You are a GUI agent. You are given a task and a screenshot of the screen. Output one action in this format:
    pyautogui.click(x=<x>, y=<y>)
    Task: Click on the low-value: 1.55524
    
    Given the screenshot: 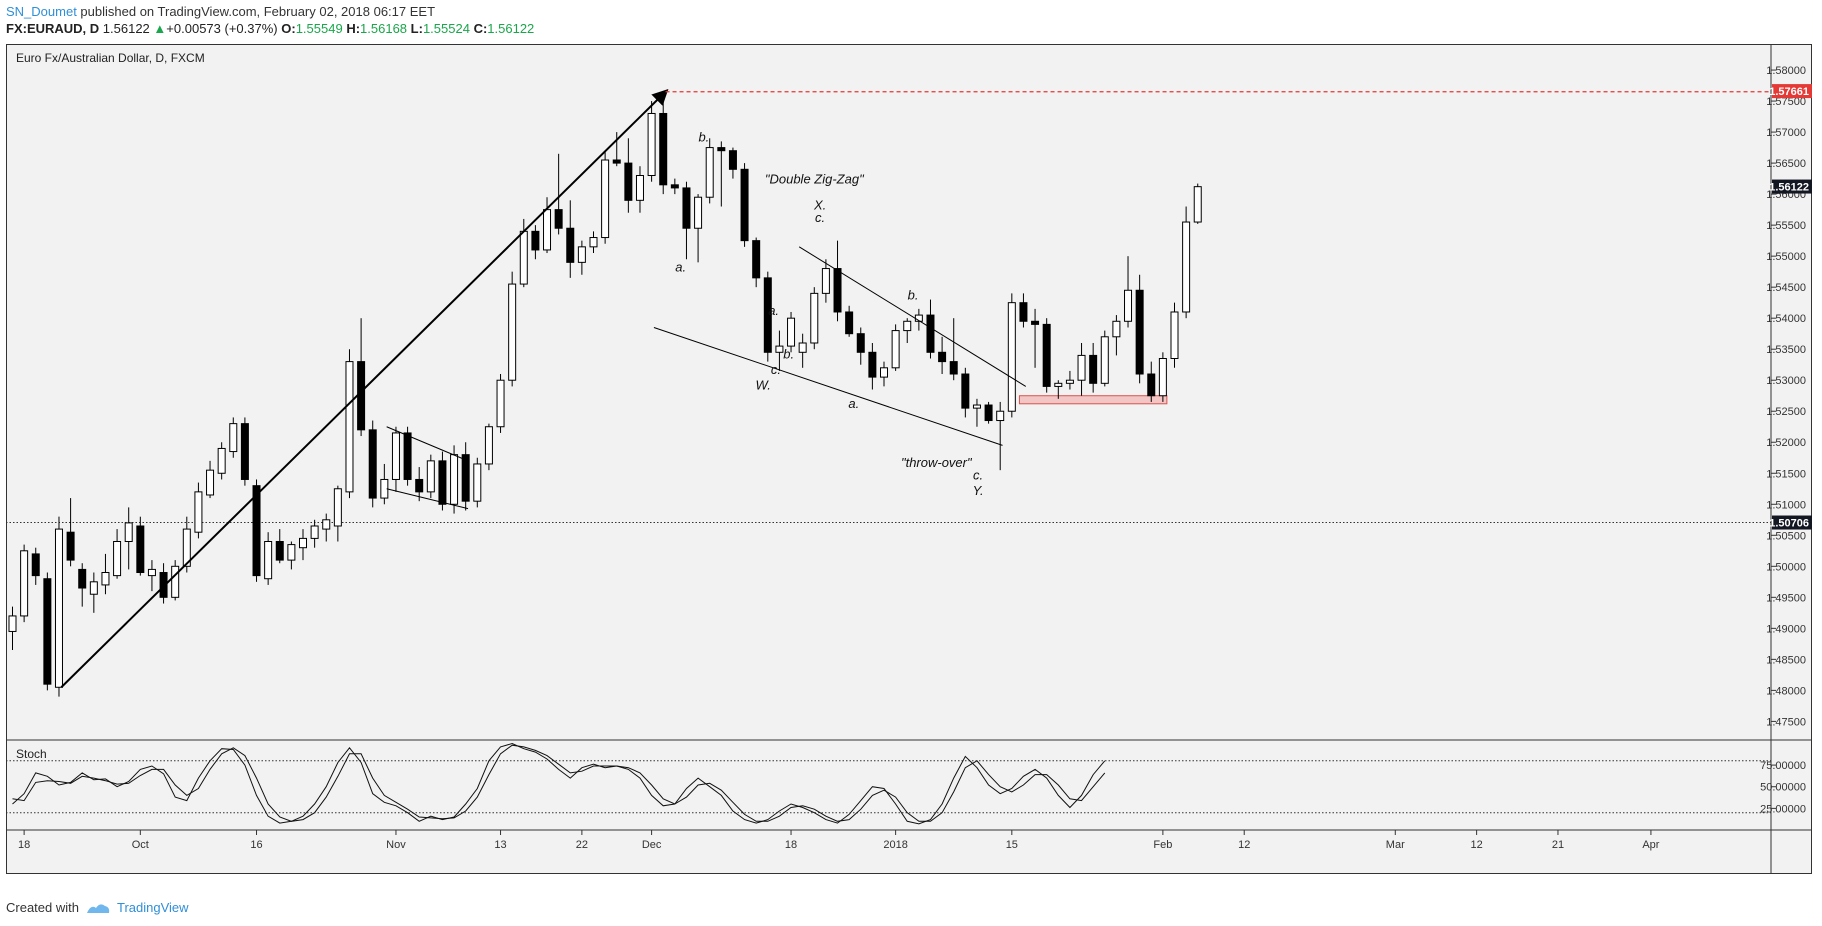 What is the action you would take?
    pyautogui.click(x=446, y=28)
    